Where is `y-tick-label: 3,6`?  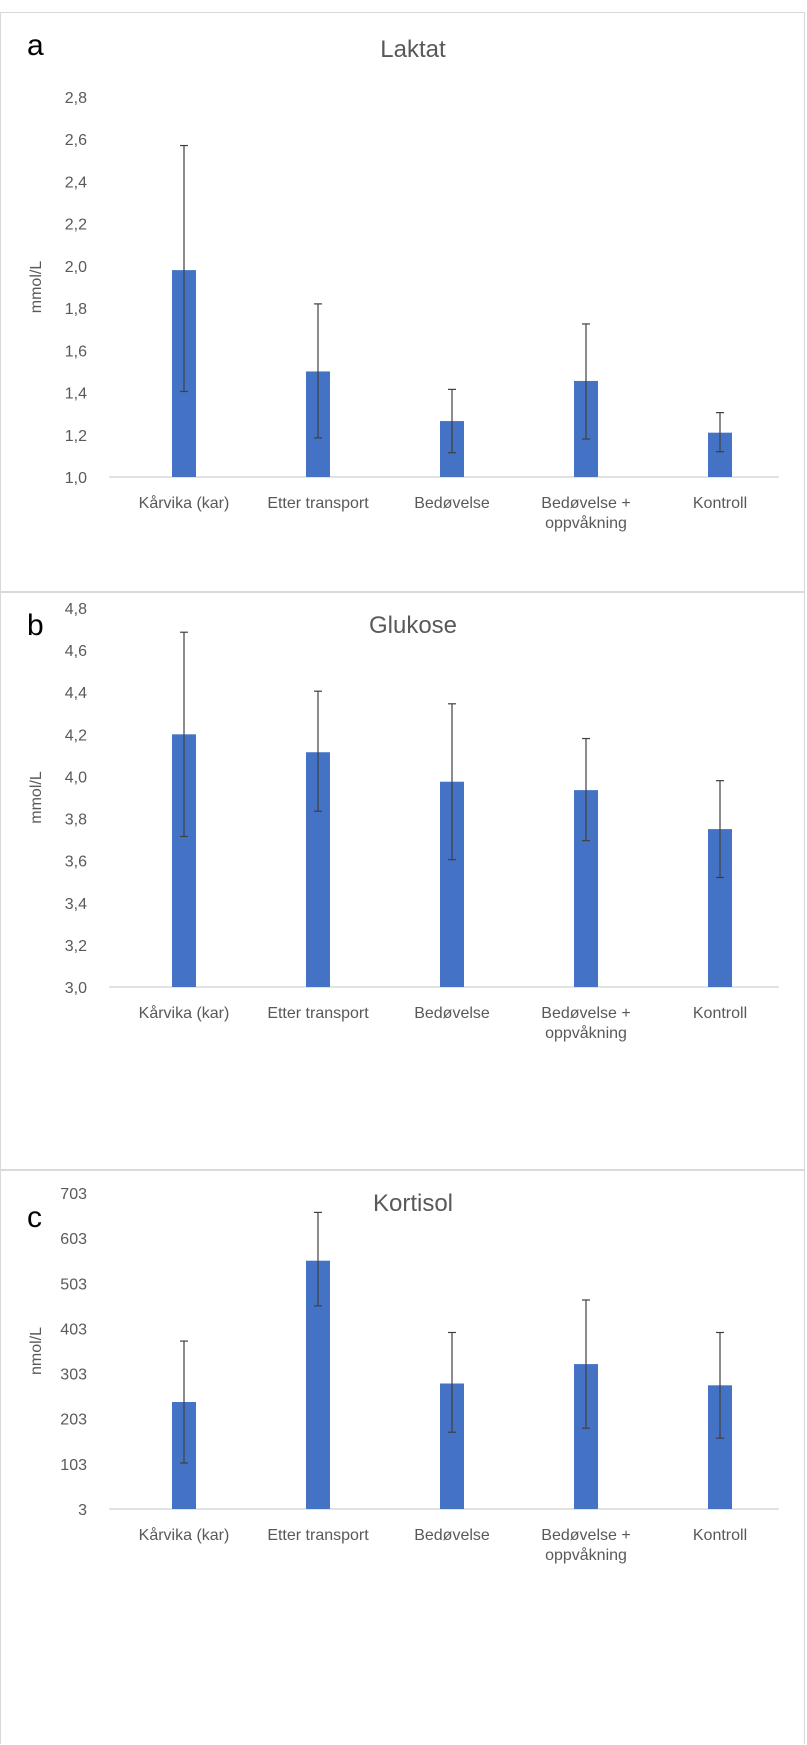
y-tick-label: 3,6 is located at coordinates (76, 862).